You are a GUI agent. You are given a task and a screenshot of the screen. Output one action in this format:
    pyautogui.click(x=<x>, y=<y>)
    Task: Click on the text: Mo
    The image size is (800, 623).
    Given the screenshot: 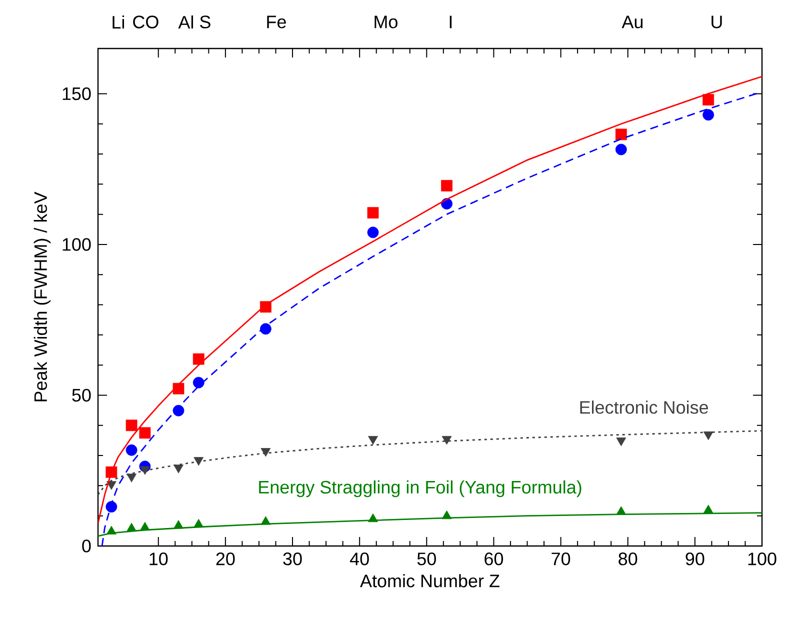 What is the action you would take?
    pyautogui.click(x=386, y=22)
    